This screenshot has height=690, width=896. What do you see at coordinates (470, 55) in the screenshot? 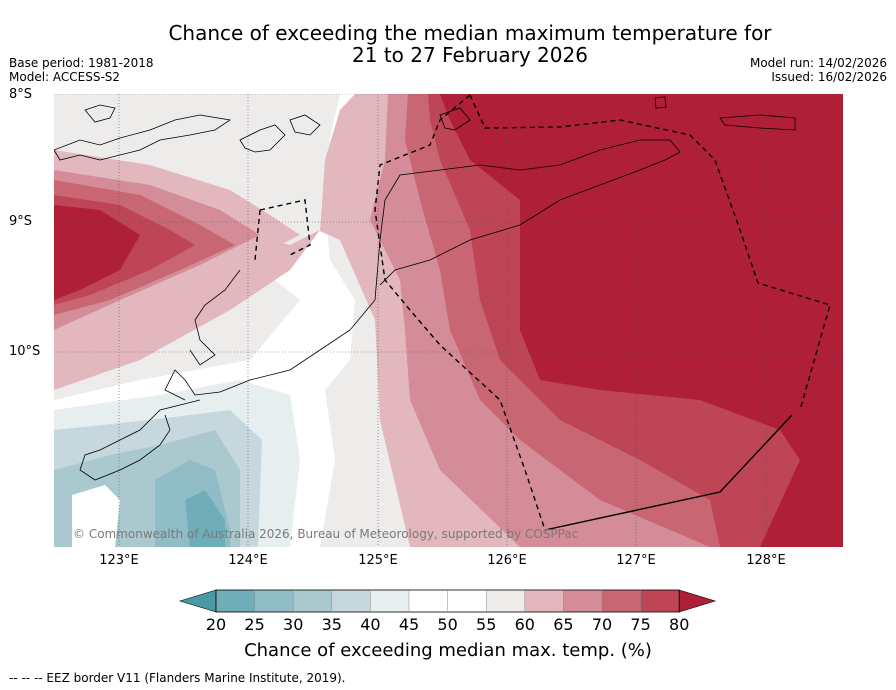
I see `map-title-line2: 21 to 27 February 2026` at bounding box center [470, 55].